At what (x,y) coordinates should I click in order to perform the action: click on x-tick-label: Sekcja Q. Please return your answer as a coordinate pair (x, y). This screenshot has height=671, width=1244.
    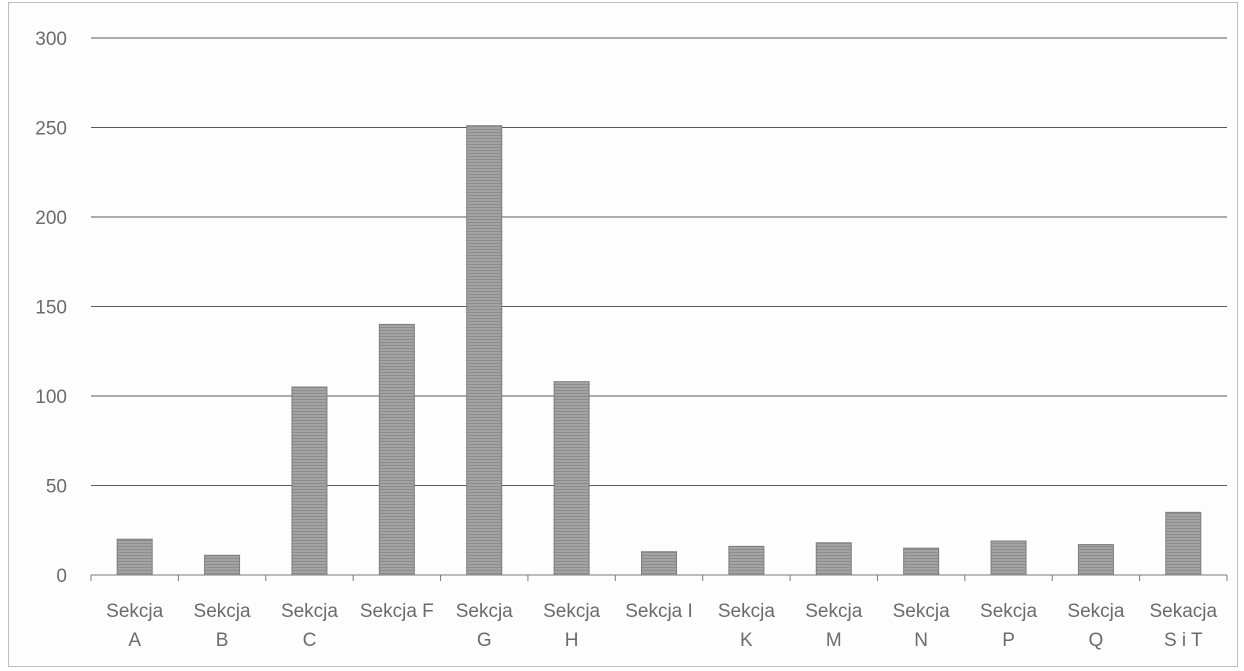
    Looking at the image, I should click on (1095, 626).